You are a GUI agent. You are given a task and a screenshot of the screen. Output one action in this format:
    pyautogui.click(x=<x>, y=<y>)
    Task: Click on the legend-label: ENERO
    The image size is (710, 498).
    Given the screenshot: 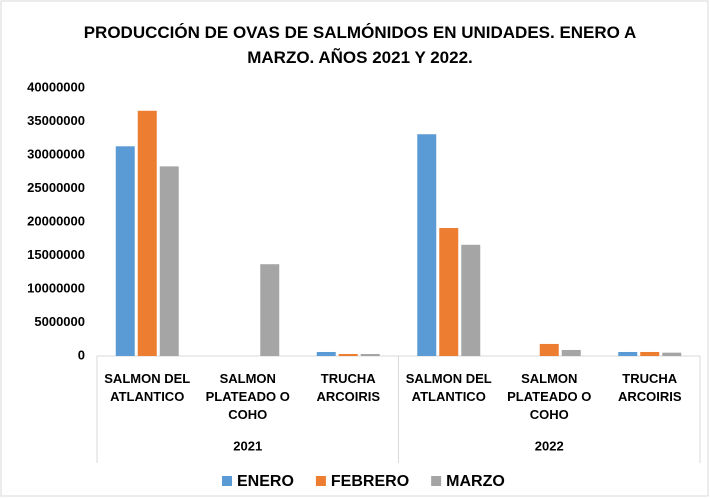 What is the action you would take?
    pyautogui.click(x=265, y=481)
    